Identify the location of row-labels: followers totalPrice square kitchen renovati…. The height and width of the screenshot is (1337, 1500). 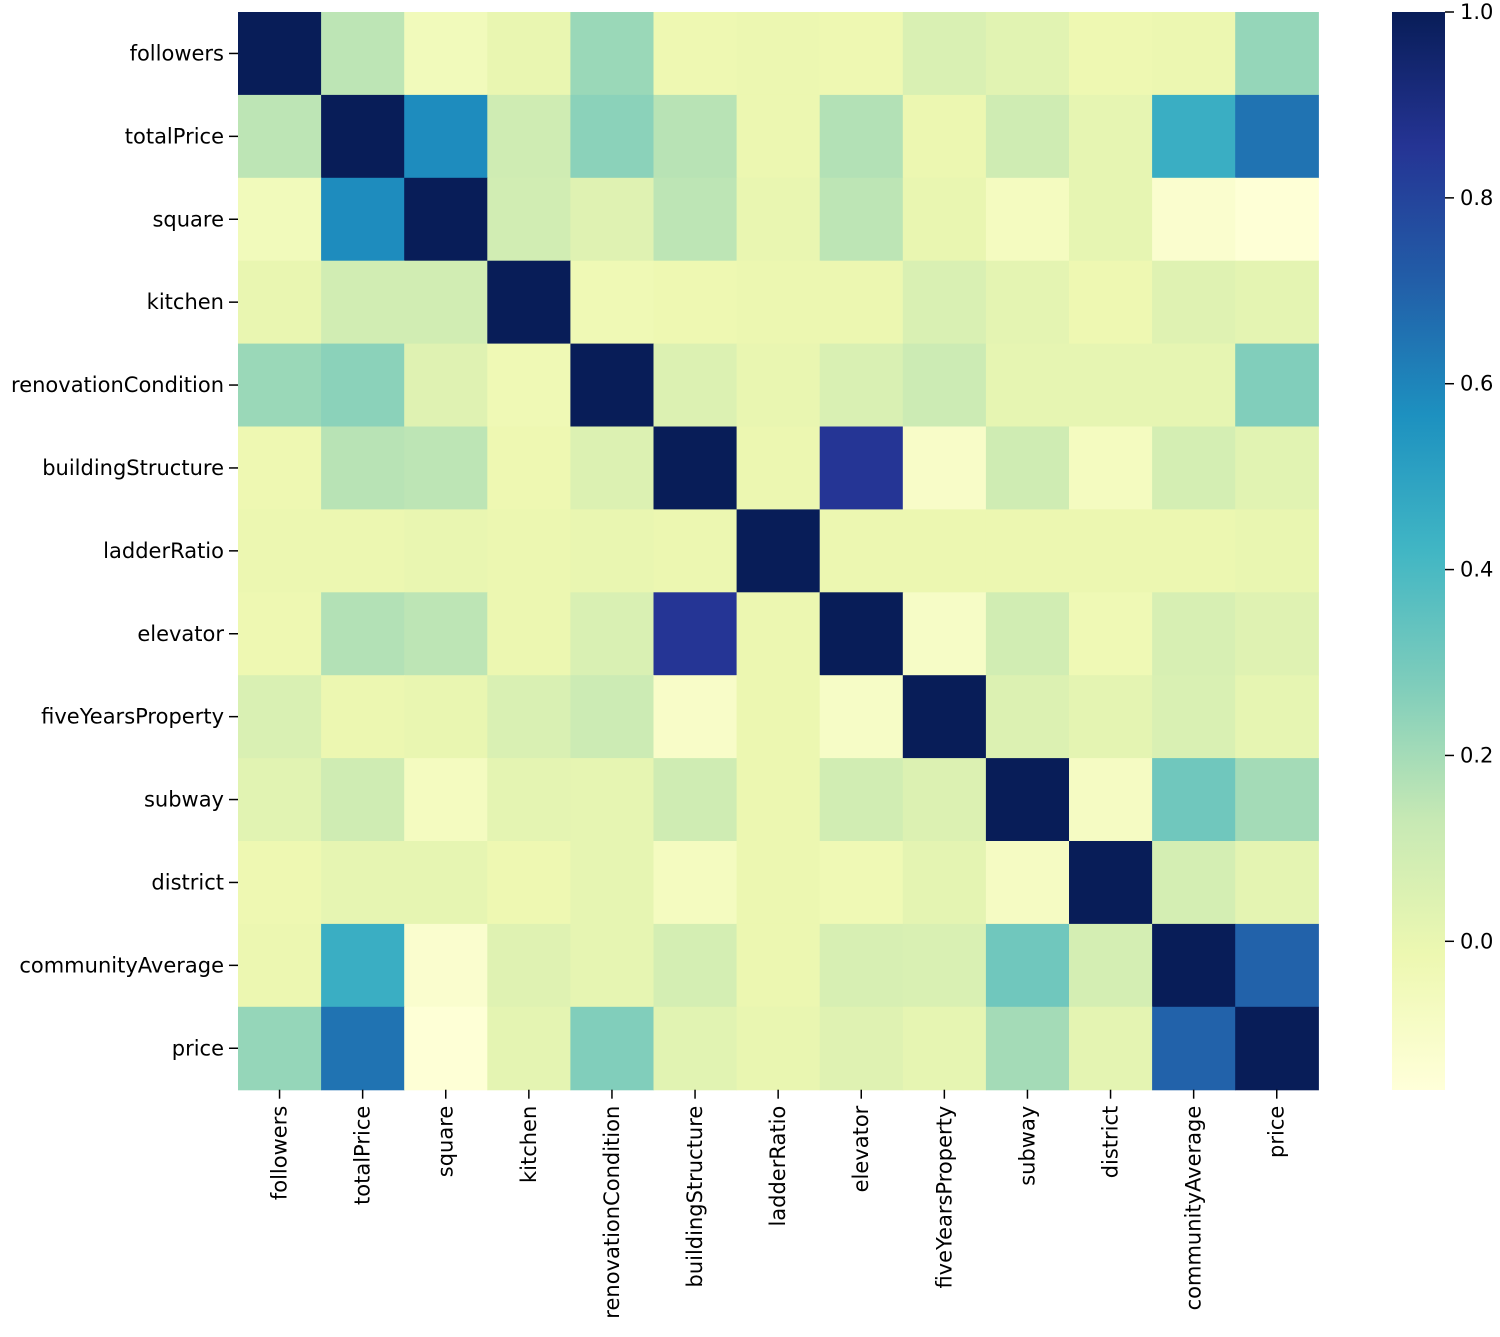
(124, 550).